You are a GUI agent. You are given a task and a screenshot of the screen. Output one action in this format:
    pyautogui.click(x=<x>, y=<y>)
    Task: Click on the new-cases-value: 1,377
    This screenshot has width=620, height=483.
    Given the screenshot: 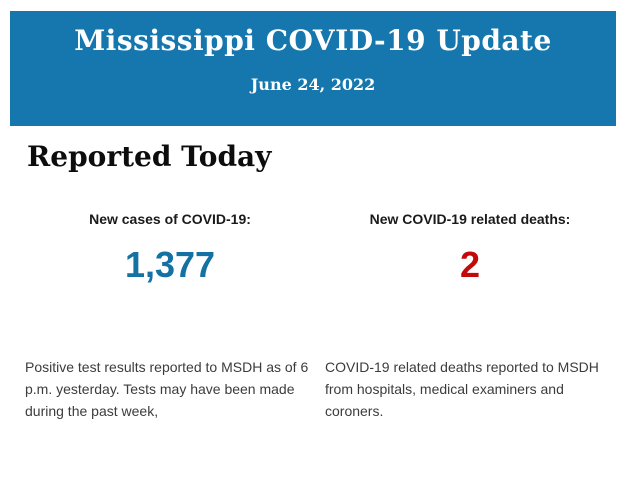 What is the action you would take?
    pyautogui.click(x=170, y=264)
    